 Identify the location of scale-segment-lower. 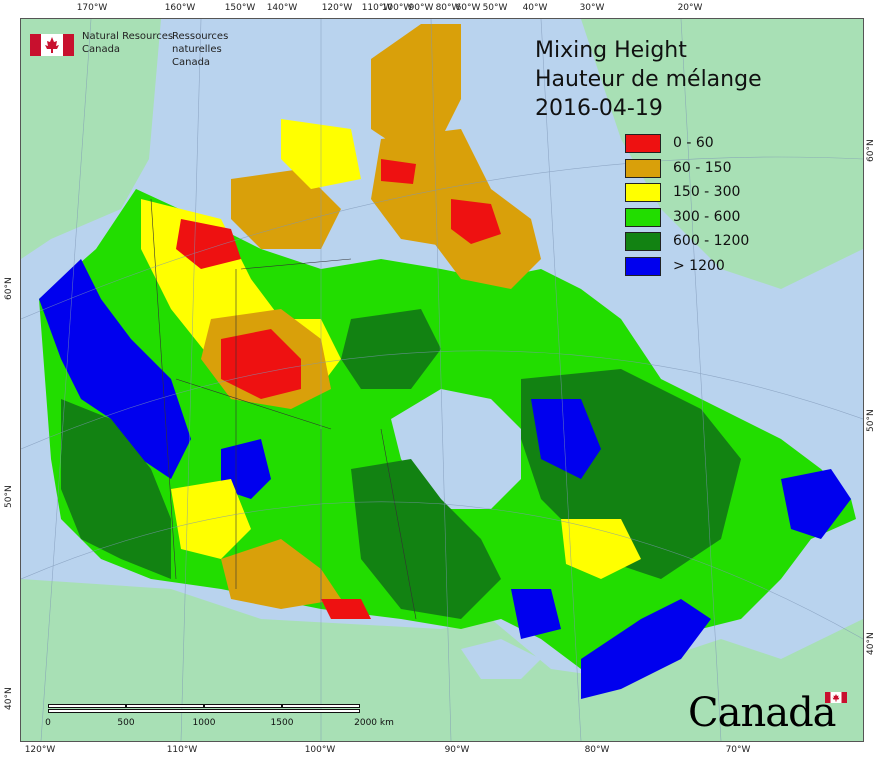
(204, 711).